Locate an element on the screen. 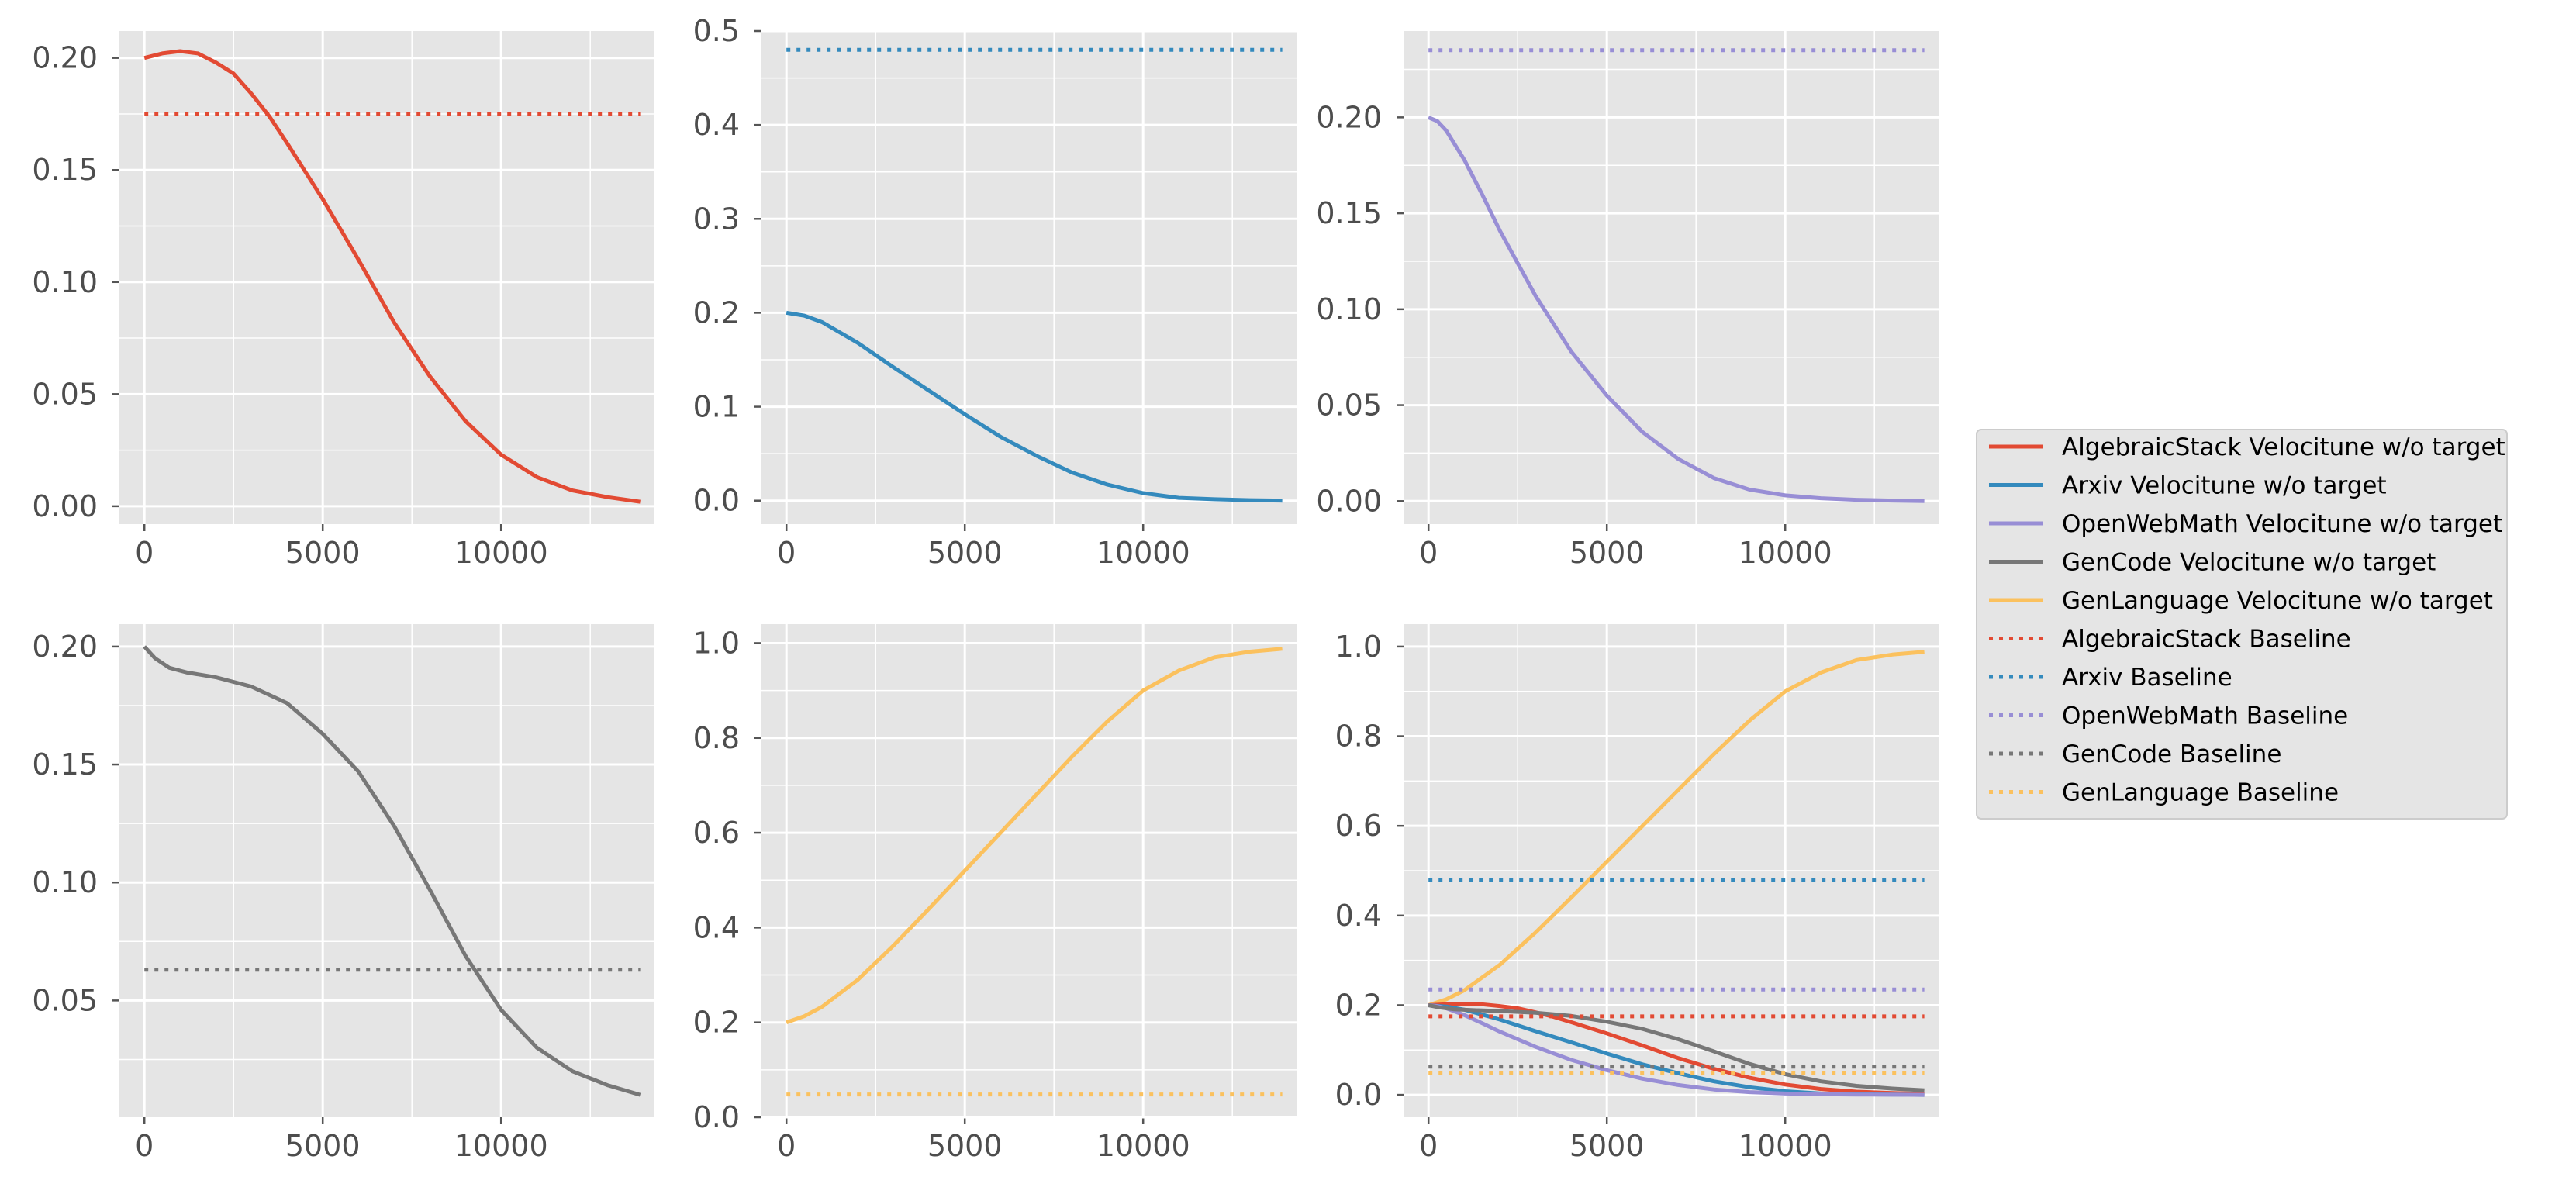  panel-combined: 0 5000 10000 0.0 0.2 0.4 0.6 0.8 1.0 is located at coordinates (1637, 894).